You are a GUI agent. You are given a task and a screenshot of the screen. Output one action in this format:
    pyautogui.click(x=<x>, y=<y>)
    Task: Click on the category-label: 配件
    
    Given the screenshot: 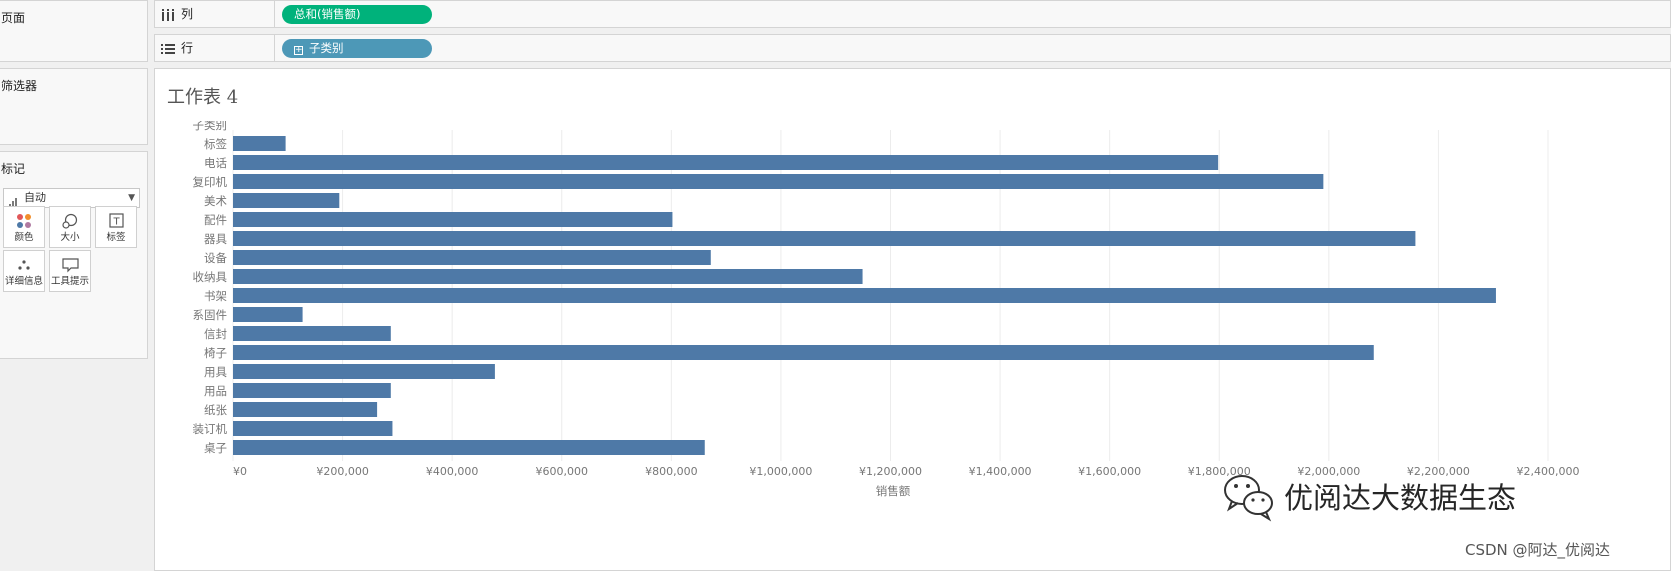 What is the action you would take?
    pyautogui.click(x=215, y=220)
    